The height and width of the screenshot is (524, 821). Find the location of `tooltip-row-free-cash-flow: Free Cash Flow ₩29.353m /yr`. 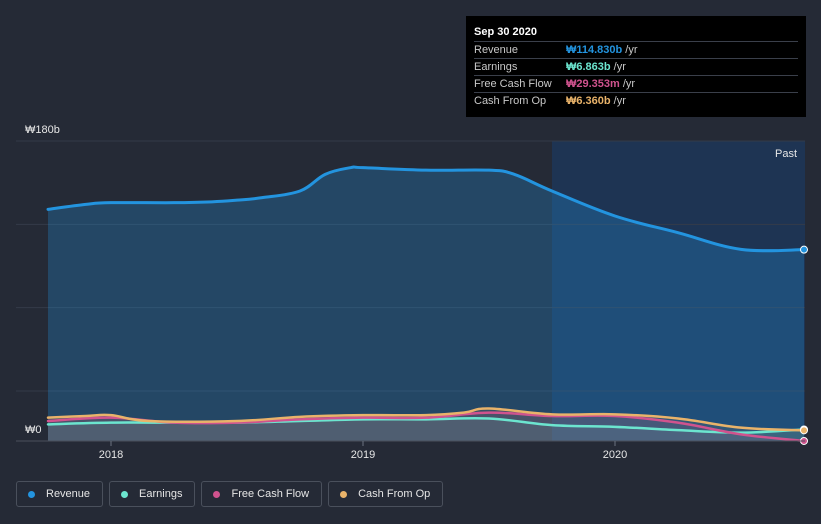

tooltip-row-free-cash-flow: Free Cash Flow ₩29.353m /yr is located at coordinates (636, 83).